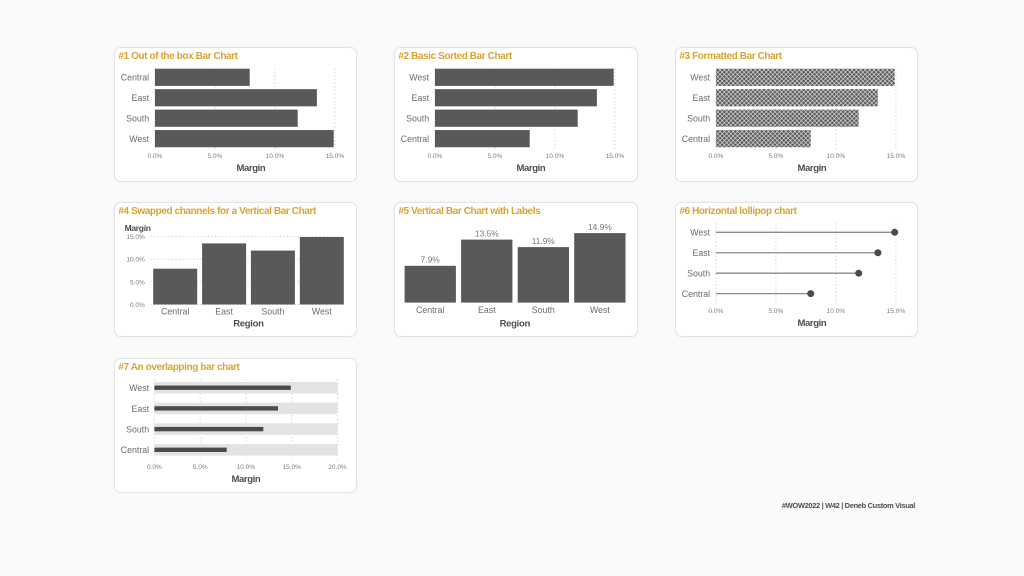  Describe the element at coordinates (178, 56) in the screenshot. I see `svg-text: #1 Out of the box Bar Chart` at that location.